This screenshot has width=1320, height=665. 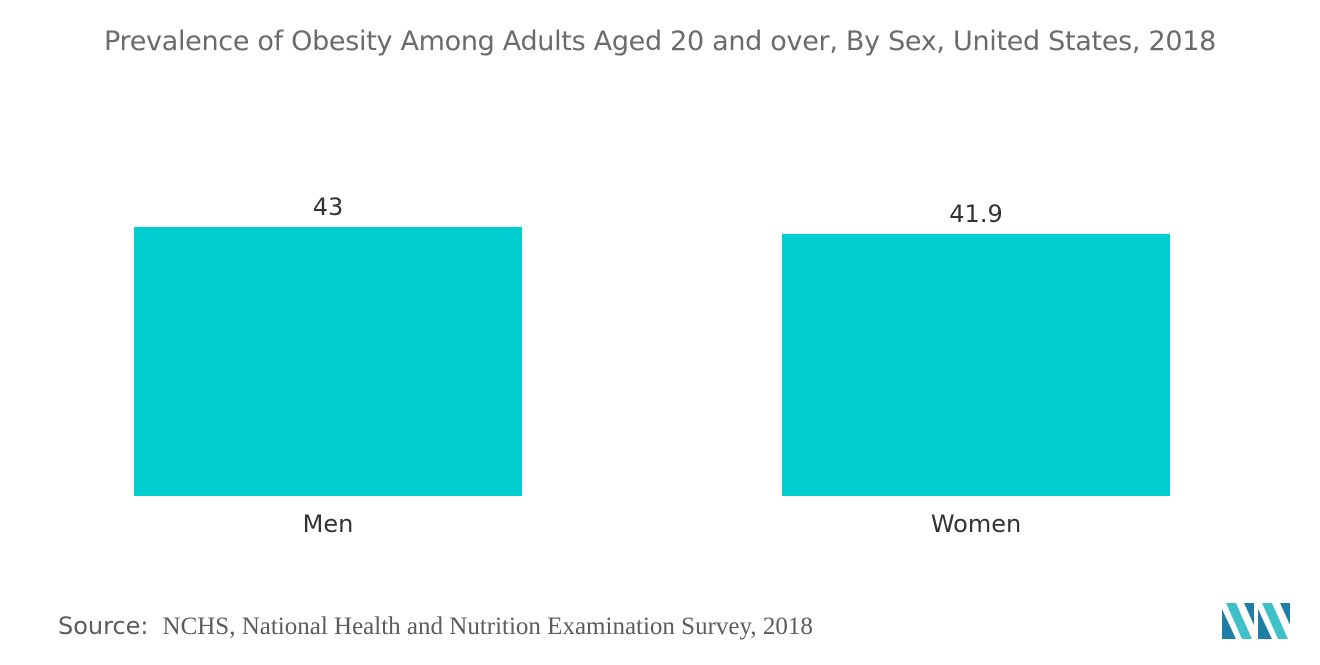 I want to click on data-label-men: 43, so click(x=328, y=207).